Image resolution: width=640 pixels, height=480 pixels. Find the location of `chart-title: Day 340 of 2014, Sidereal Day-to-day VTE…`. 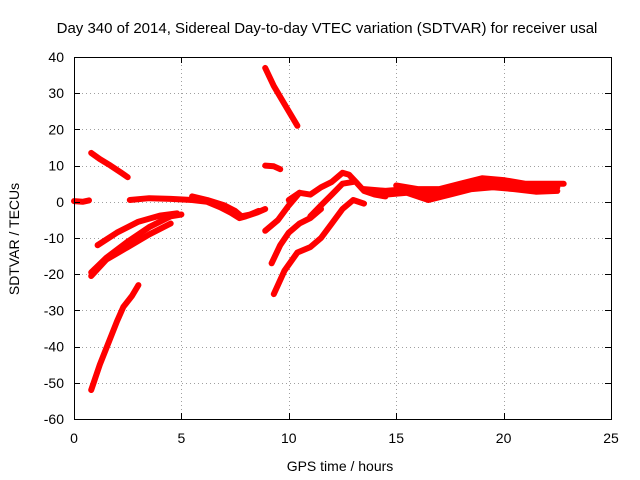

chart-title: Day 340 of 2014, Sidereal Day-to-day VTE… is located at coordinates (327, 28).